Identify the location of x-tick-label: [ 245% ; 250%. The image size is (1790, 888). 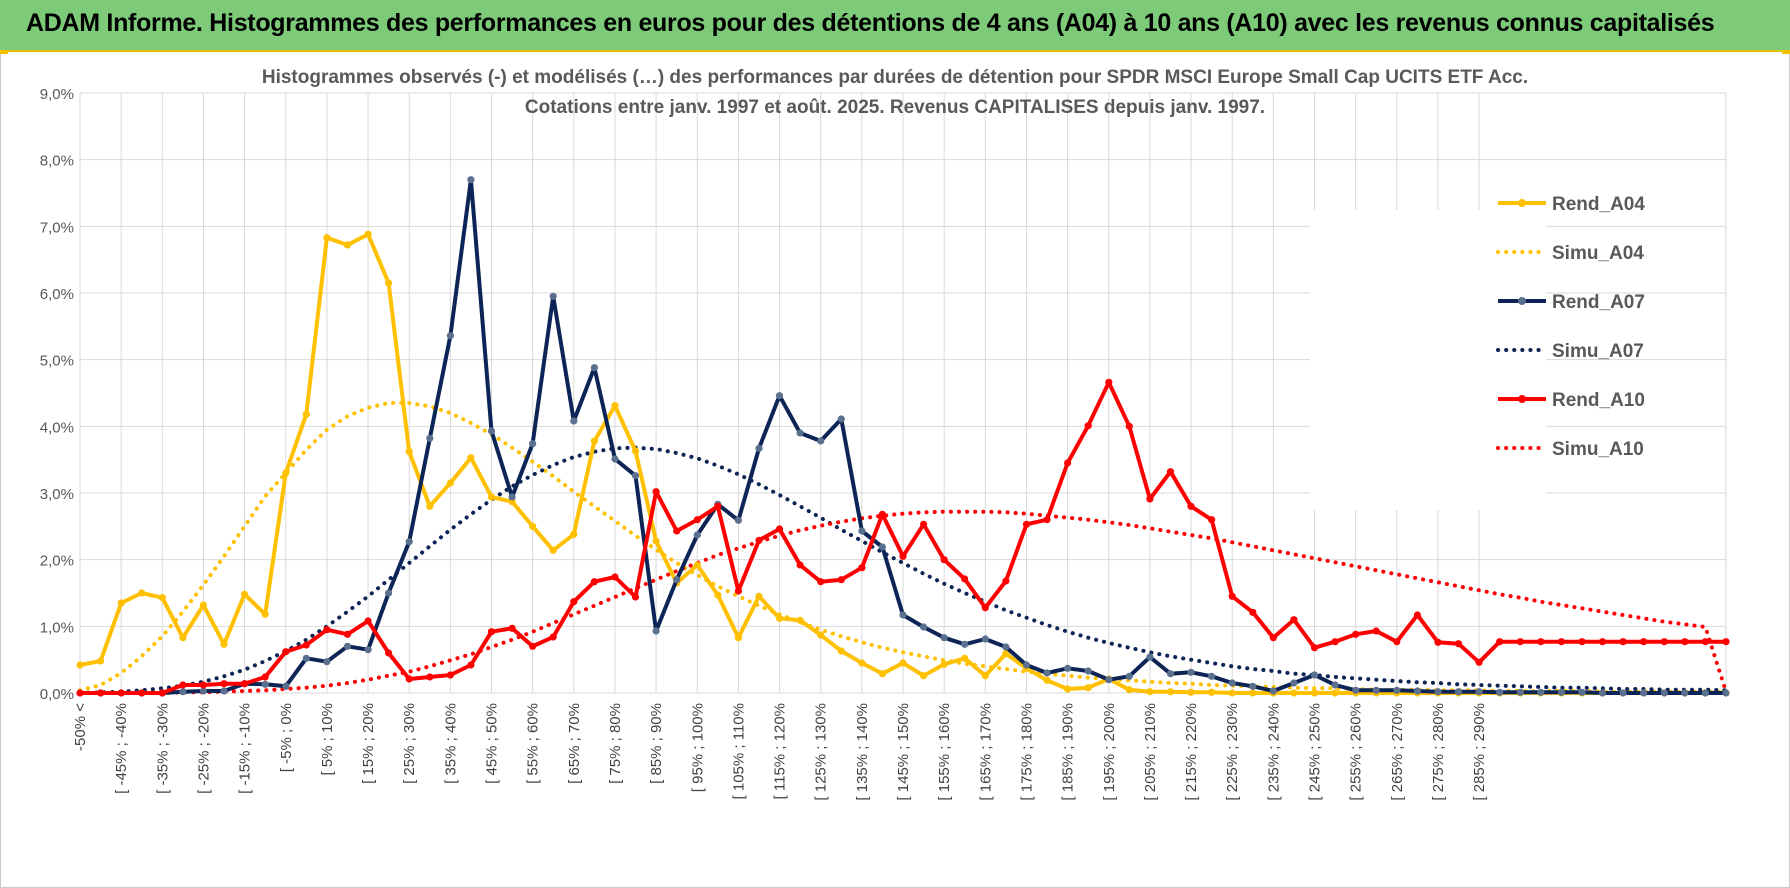
(1315, 752).